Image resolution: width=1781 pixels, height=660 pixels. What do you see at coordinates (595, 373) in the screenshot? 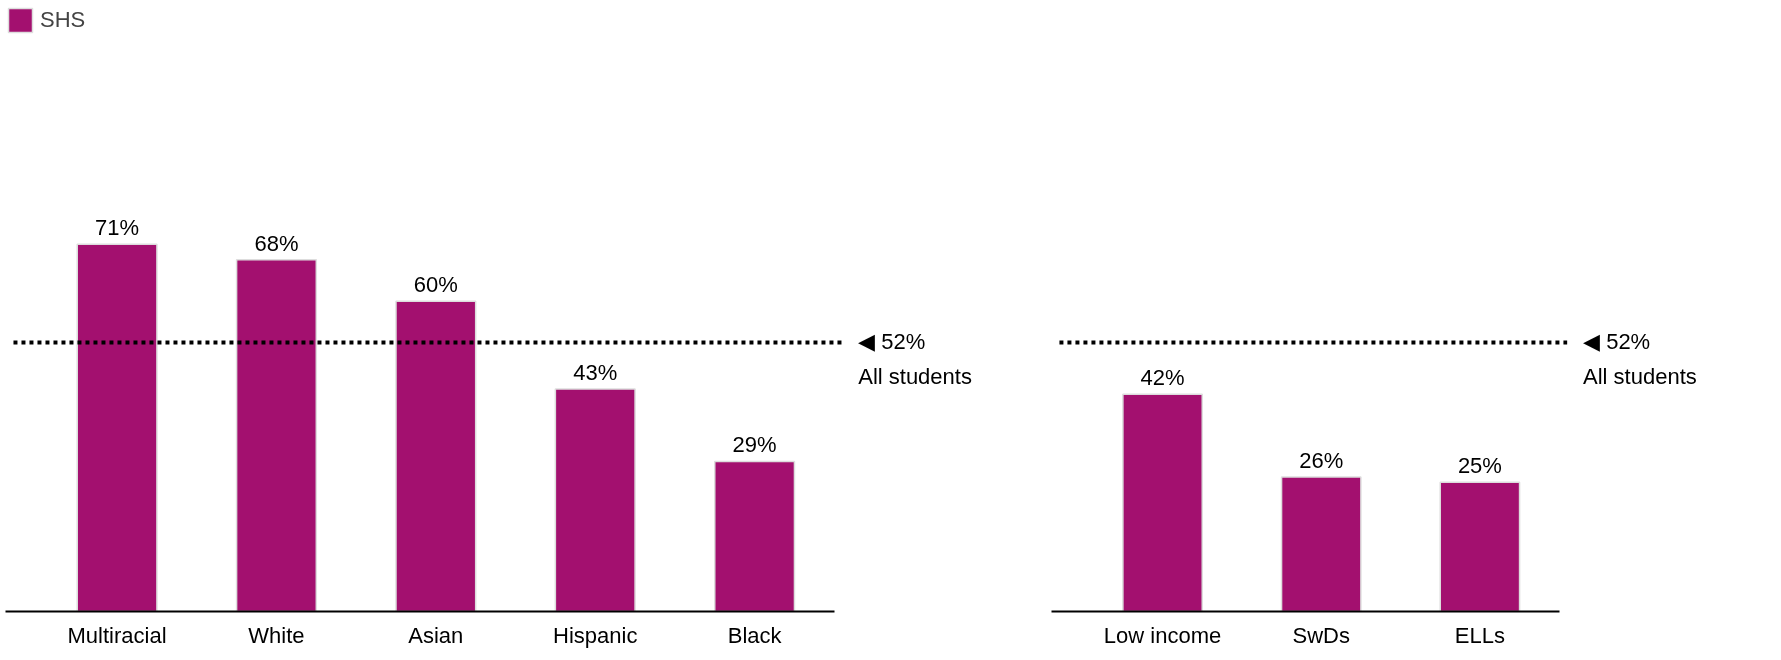
I see `data-label: 43%` at bounding box center [595, 373].